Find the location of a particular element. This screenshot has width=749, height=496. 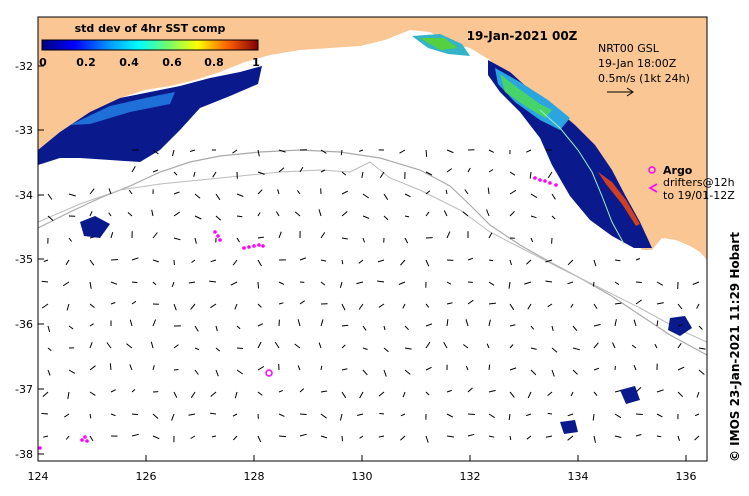

map-title: 19-Jan-2021 00Z is located at coordinates (522, 36).